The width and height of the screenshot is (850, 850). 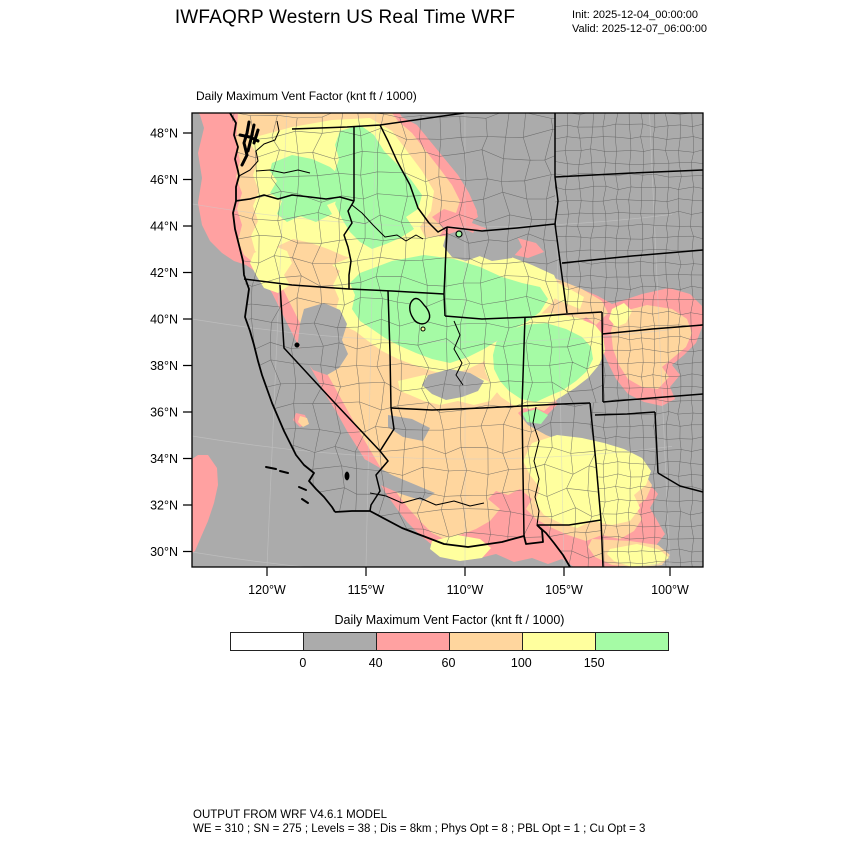 What do you see at coordinates (670, 590) in the screenshot?
I see `lon-label: 100°W` at bounding box center [670, 590].